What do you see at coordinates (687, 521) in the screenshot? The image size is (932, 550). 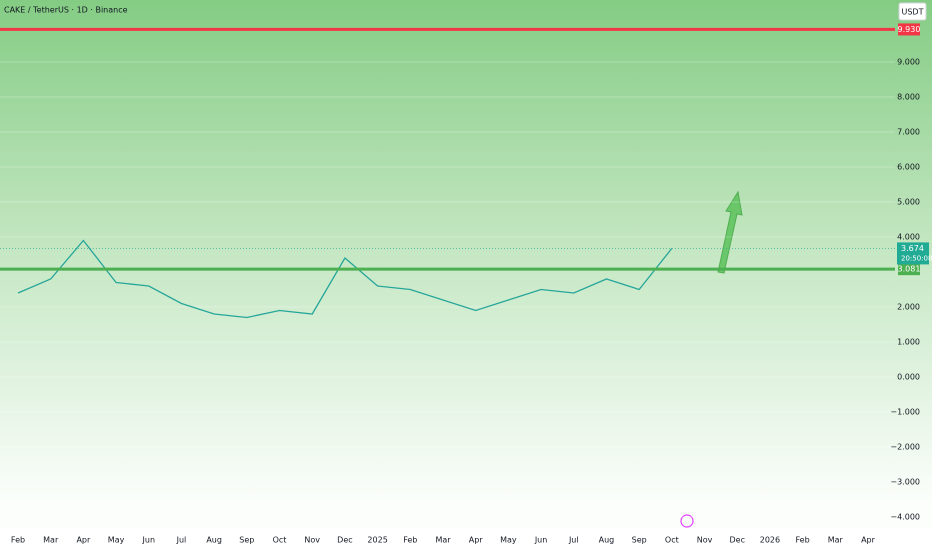 I see `event-icon` at bounding box center [687, 521].